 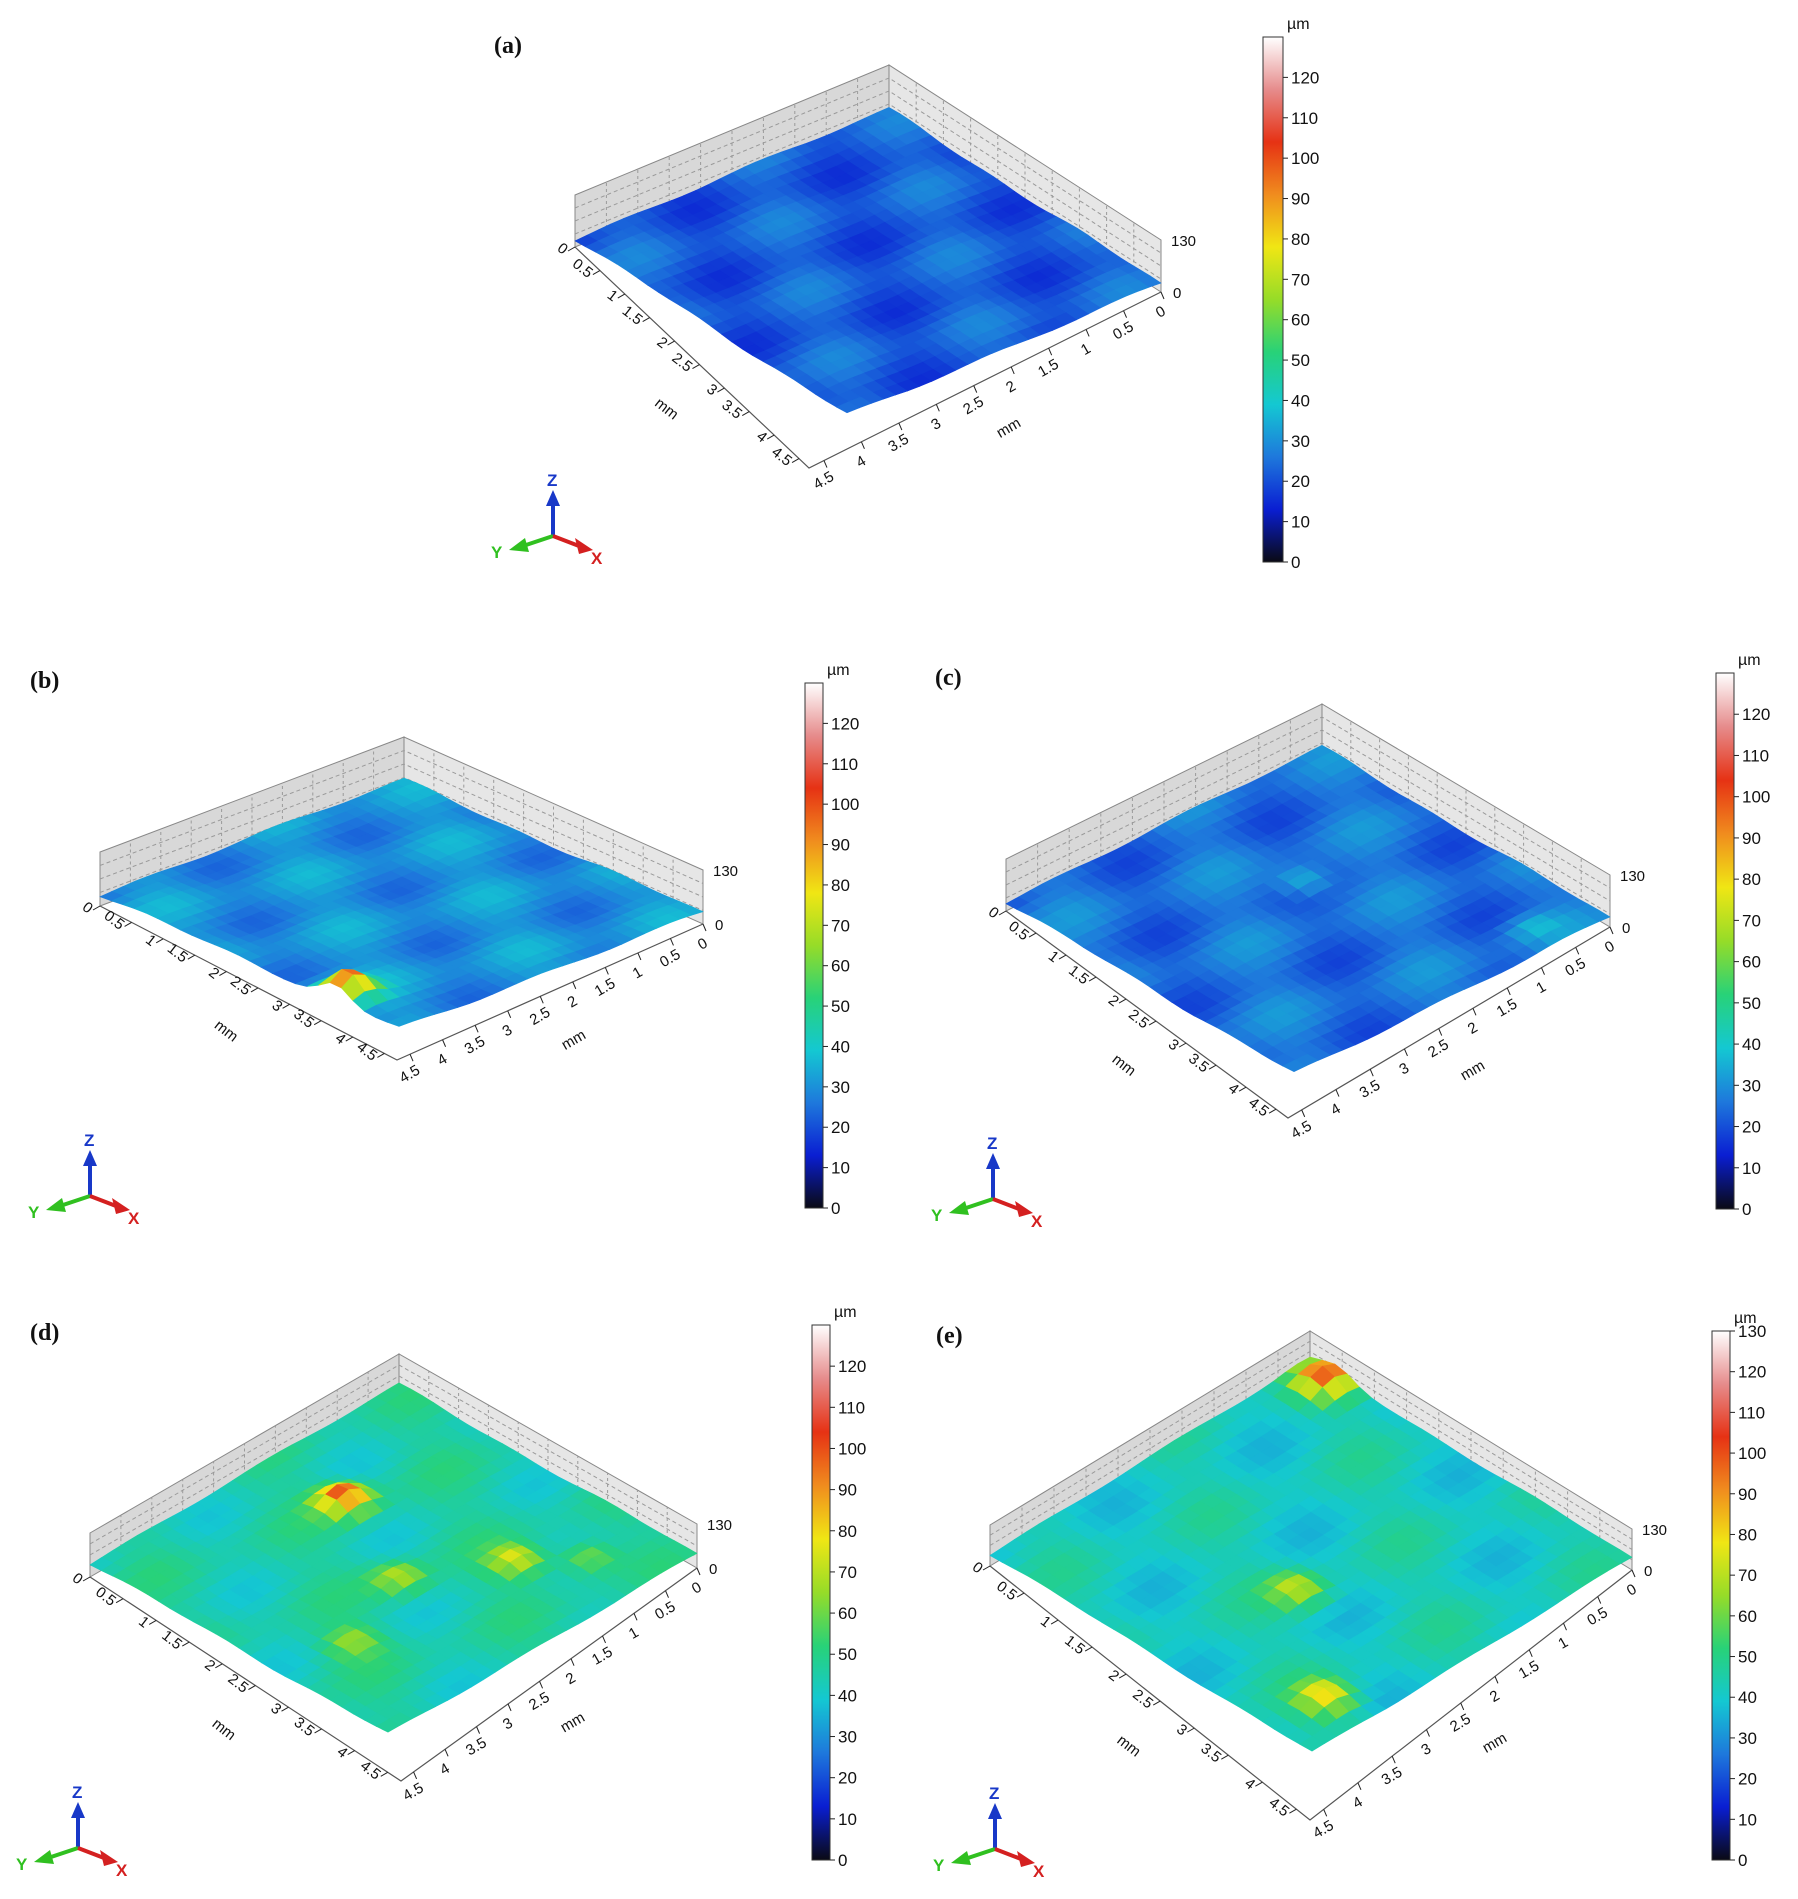 What do you see at coordinates (1183, 267) in the screenshot?
I see `z-axis: 0 130` at bounding box center [1183, 267].